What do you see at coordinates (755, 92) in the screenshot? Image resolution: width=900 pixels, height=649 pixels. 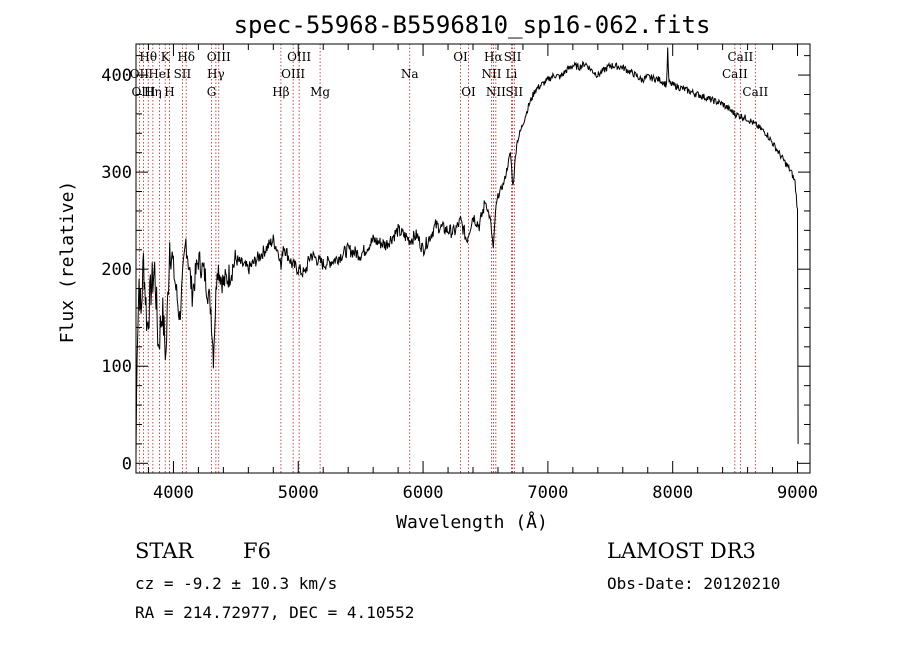 I see `emission-line-label-27: CaII` at bounding box center [755, 92].